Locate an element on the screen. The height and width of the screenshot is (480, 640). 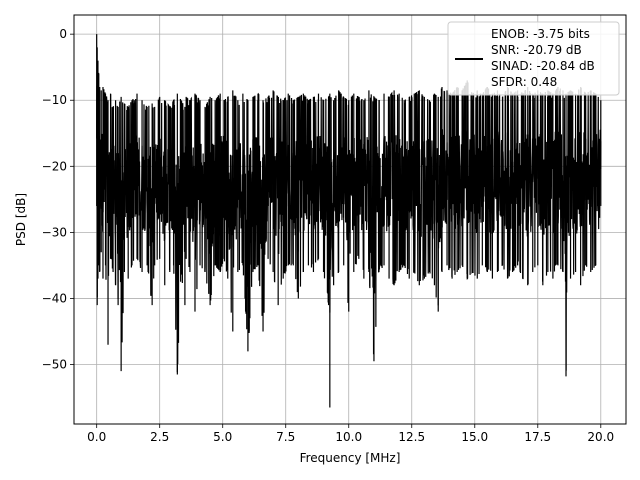
y-tick-label: 0 is located at coordinates (63, 34).